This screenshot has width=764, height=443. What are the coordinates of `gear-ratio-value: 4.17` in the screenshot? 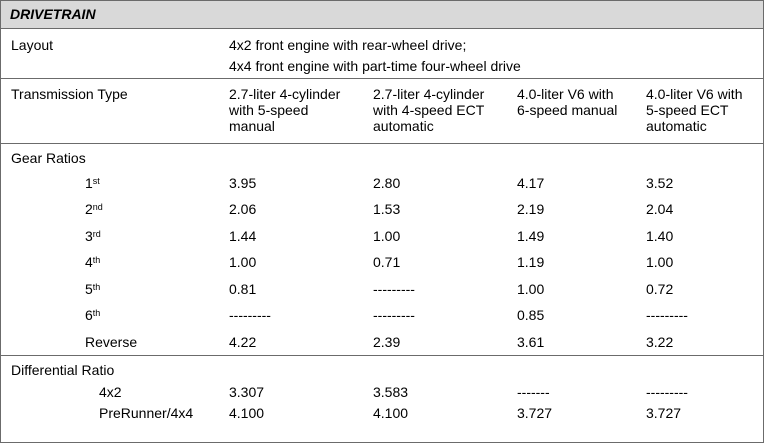 It's located at (531, 183).